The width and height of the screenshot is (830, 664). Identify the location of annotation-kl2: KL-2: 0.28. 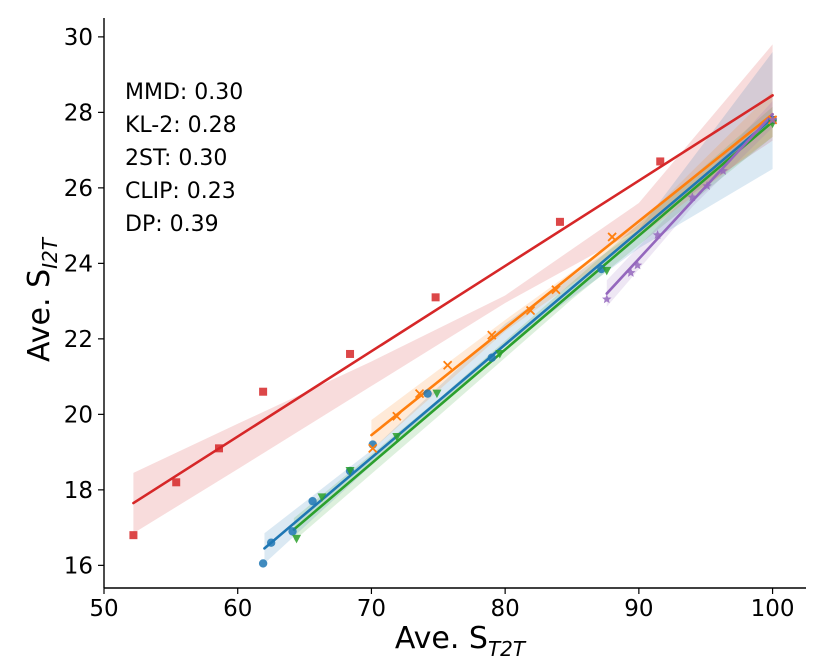
(181, 125).